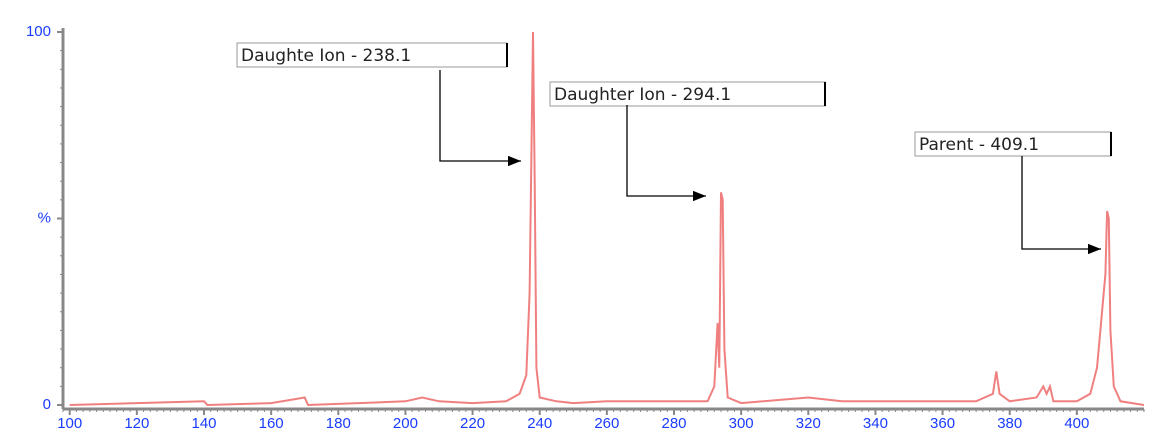 Image resolution: width=1154 pixels, height=437 pixels. What do you see at coordinates (203, 423) in the screenshot?
I see `x-tick-label: 140` at bounding box center [203, 423].